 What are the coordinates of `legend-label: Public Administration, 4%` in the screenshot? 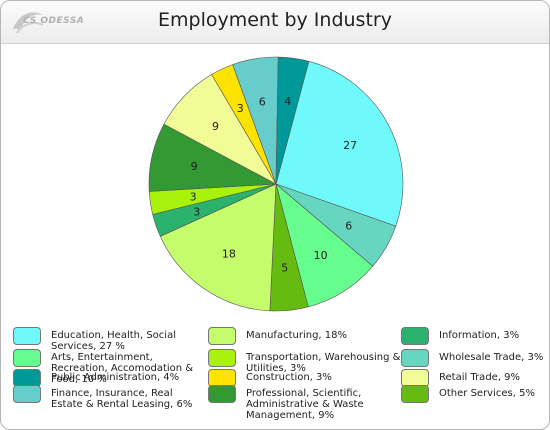 It's located at (115, 377).